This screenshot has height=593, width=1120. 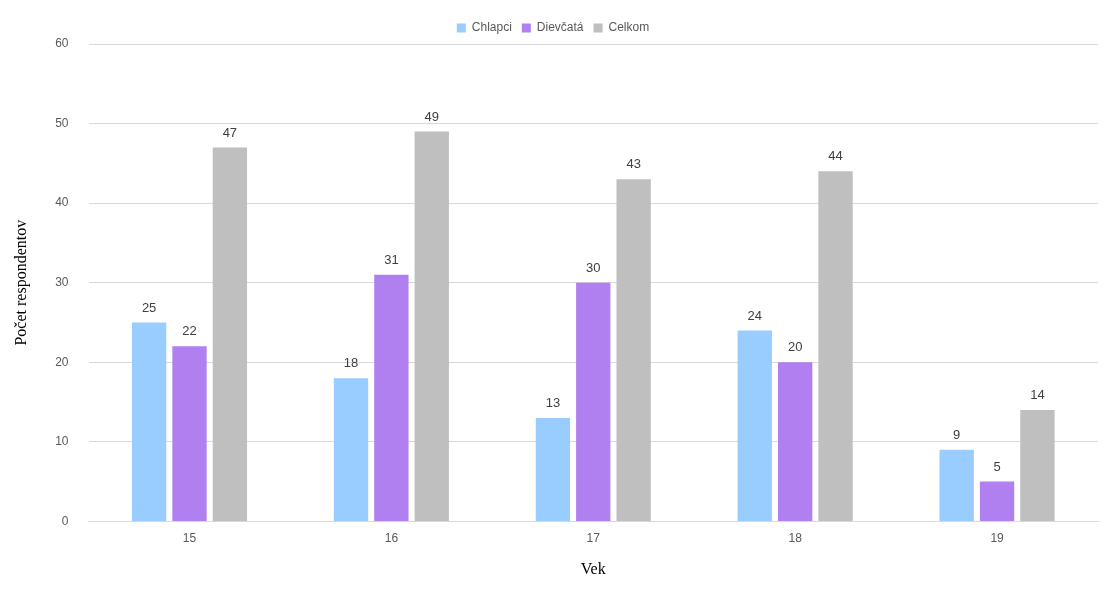 I want to click on data-label: 9, so click(x=957, y=434).